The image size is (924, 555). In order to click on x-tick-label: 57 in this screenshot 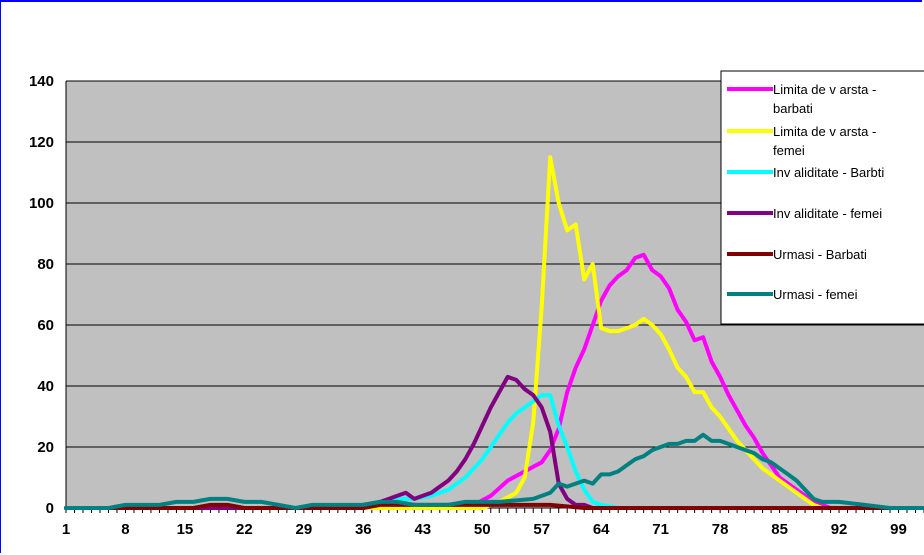, I will do `click(541, 529)`.